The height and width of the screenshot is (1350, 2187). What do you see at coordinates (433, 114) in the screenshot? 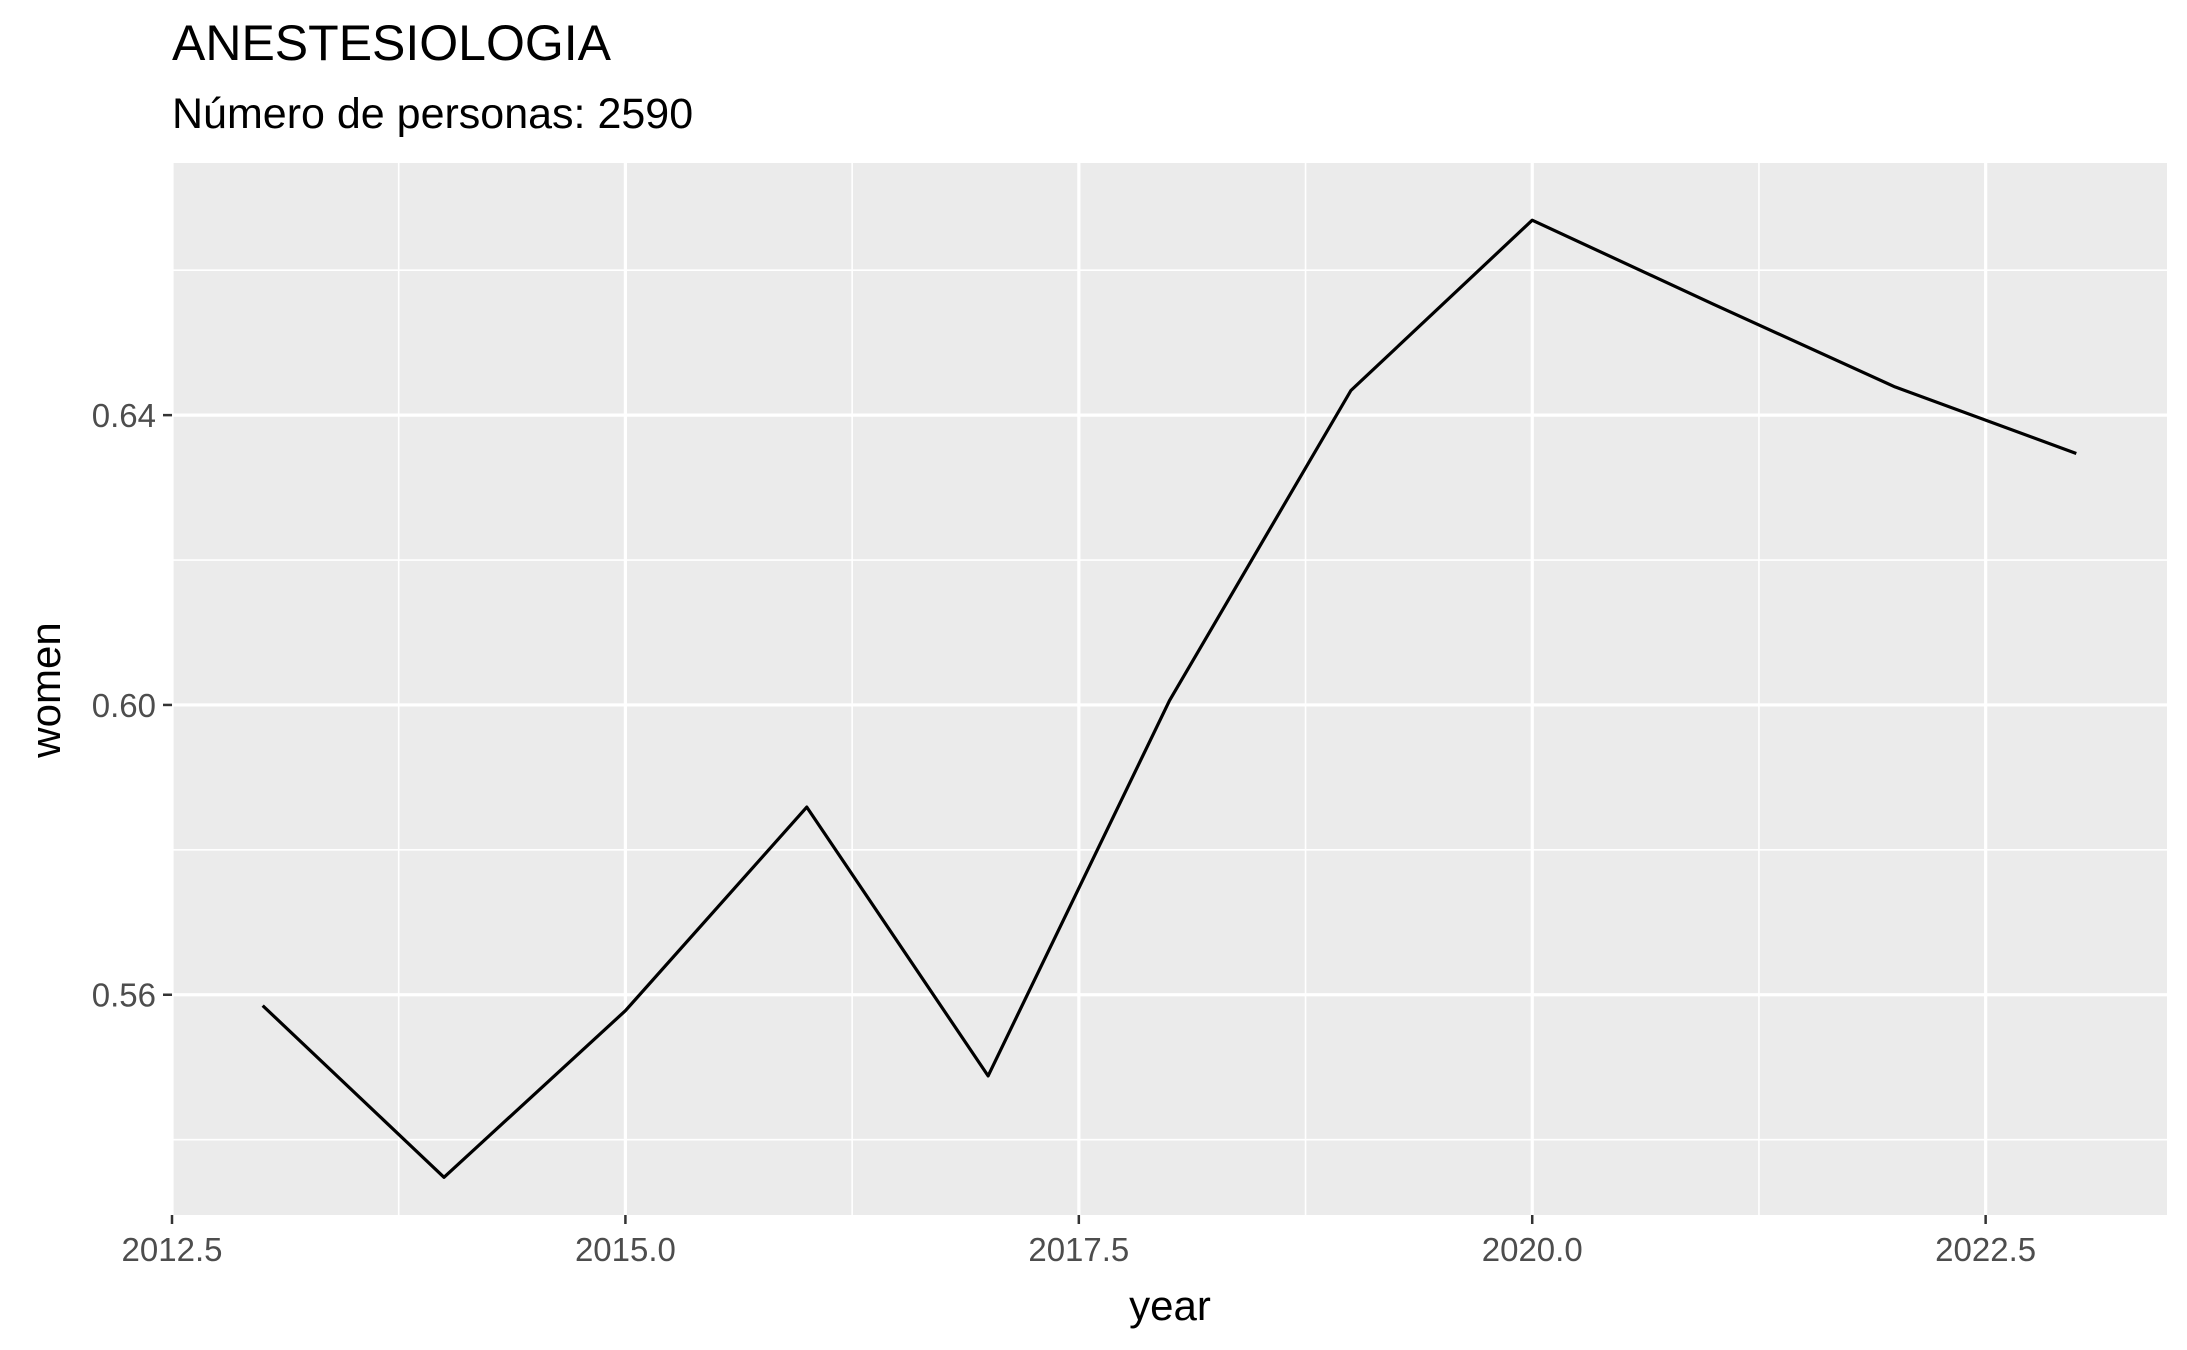
I see `chart-subtitle: Número de personas: 2590` at bounding box center [433, 114].